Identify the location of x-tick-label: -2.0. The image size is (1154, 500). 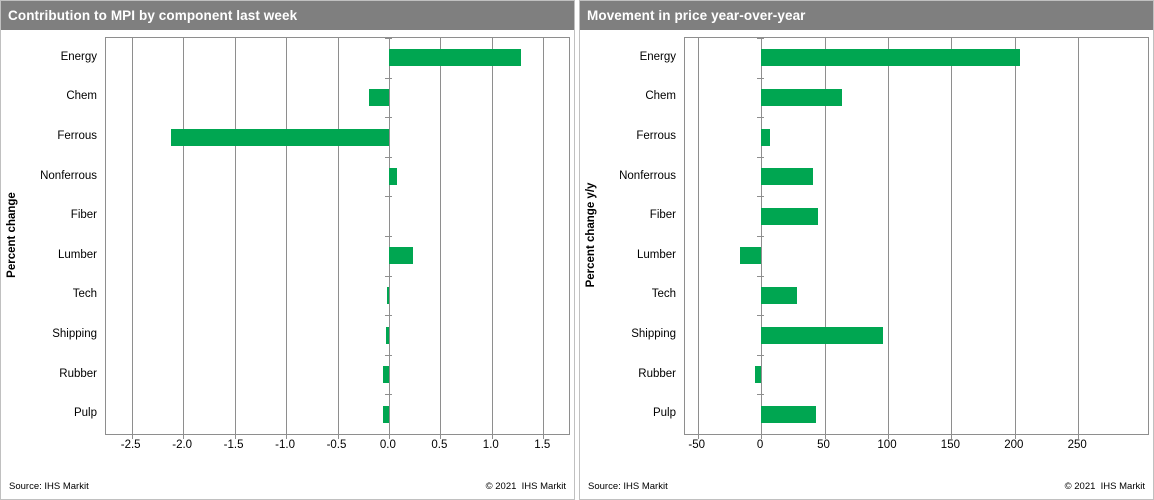
(182, 445).